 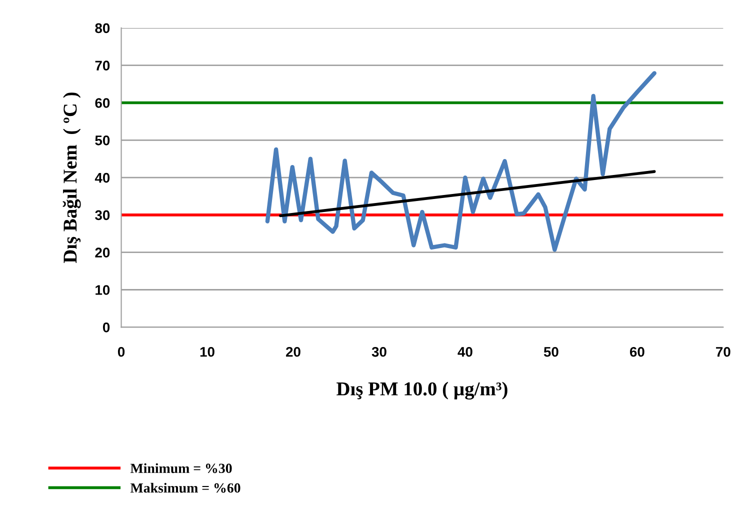 I want to click on y-tick-label: 80, so click(x=102, y=28).